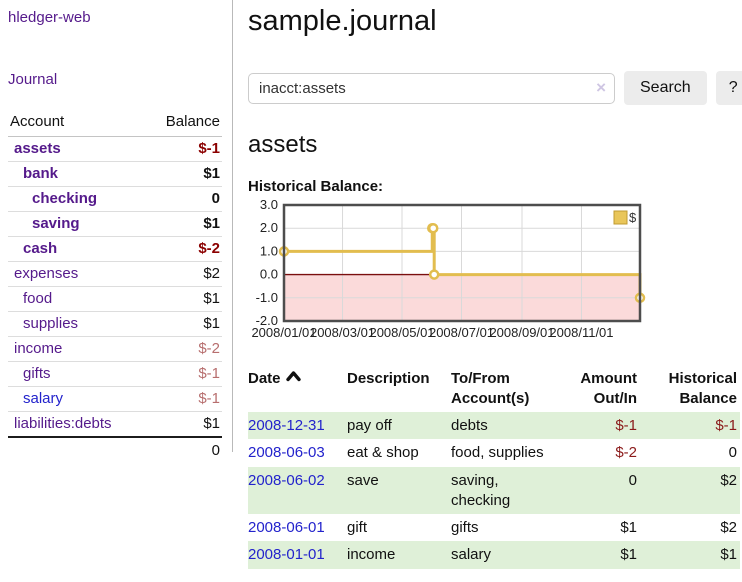 The width and height of the screenshot is (742, 582). What do you see at coordinates (357, 527) in the screenshot?
I see `transaction-description: gift` at bounding box center [357, 527].